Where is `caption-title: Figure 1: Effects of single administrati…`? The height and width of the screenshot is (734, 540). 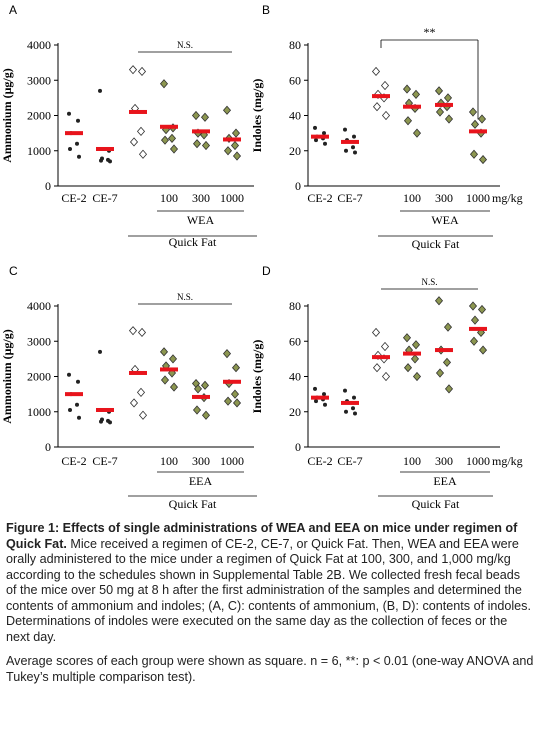 caption-title: Figure 1: Effects of single administrati… is located at coordinates (262, 536).